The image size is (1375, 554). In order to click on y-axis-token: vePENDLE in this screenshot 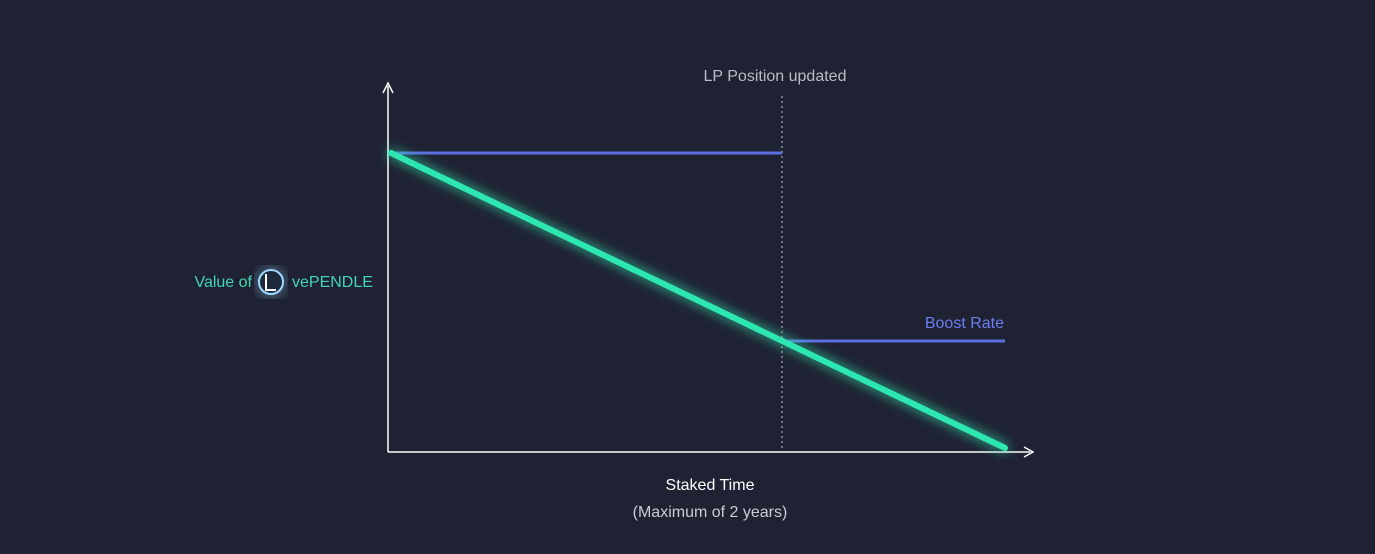, I will do `click(332, 282)`.